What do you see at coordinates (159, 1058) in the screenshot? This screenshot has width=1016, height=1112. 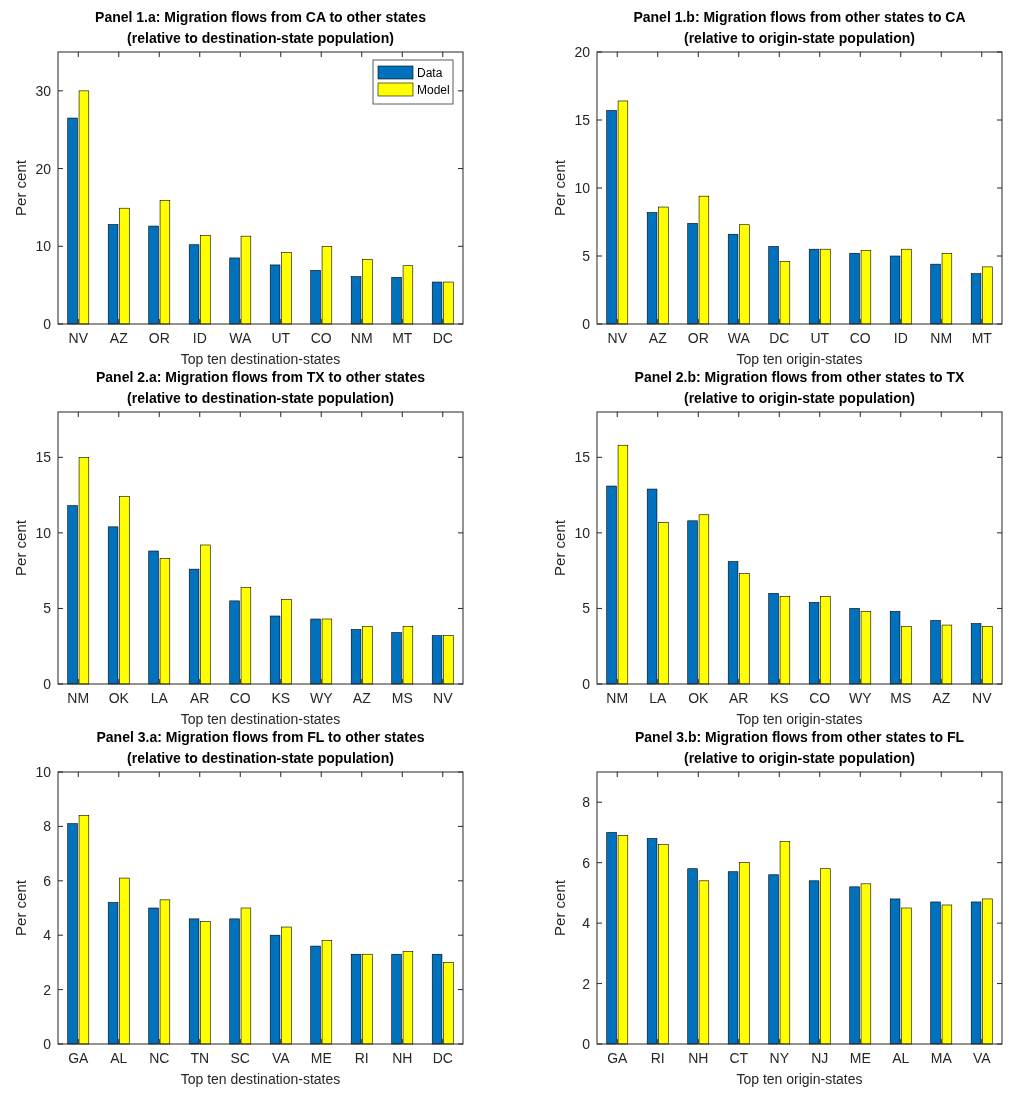 I see `x-tick-label: NC` at bounding box center [159, 1058].